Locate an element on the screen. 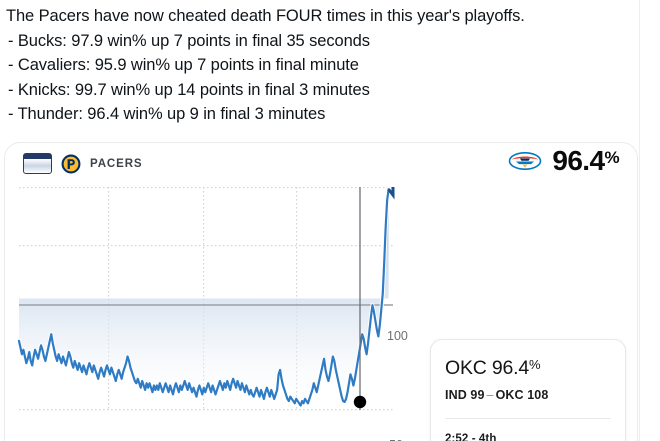  chart-hover-marker is located at coordinates (360, 402).